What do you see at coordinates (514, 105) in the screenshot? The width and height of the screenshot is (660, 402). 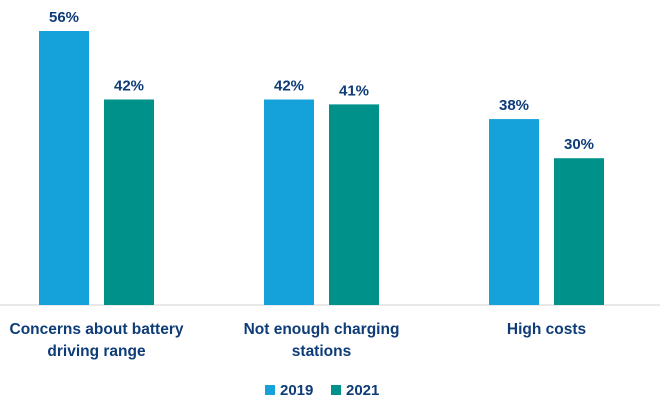 I see `value-label-2019-2: 38%` at bounding box center [514, 105].